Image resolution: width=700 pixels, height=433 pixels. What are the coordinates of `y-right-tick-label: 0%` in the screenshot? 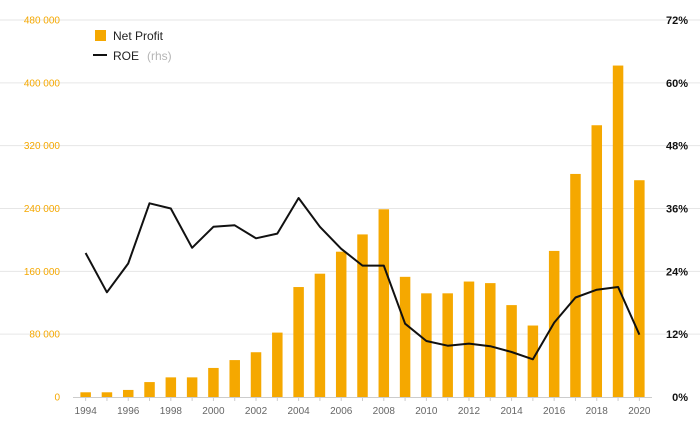 It's located at (680, 398).